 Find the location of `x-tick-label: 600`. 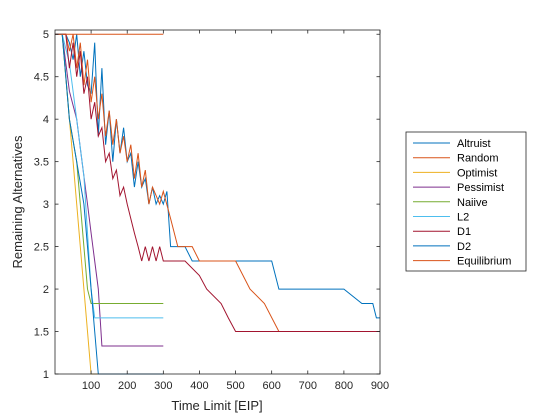

x-tick-label: 600 is located at coordinates (271, 386).